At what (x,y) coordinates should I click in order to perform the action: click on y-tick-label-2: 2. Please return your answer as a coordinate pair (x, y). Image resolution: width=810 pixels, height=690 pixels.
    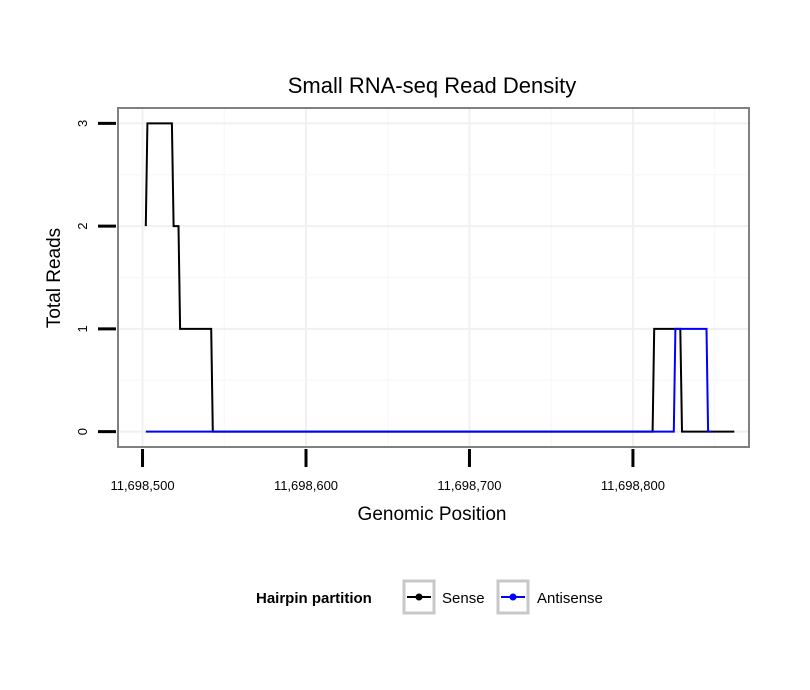
    Looking at the image, I should click on (82, 225).